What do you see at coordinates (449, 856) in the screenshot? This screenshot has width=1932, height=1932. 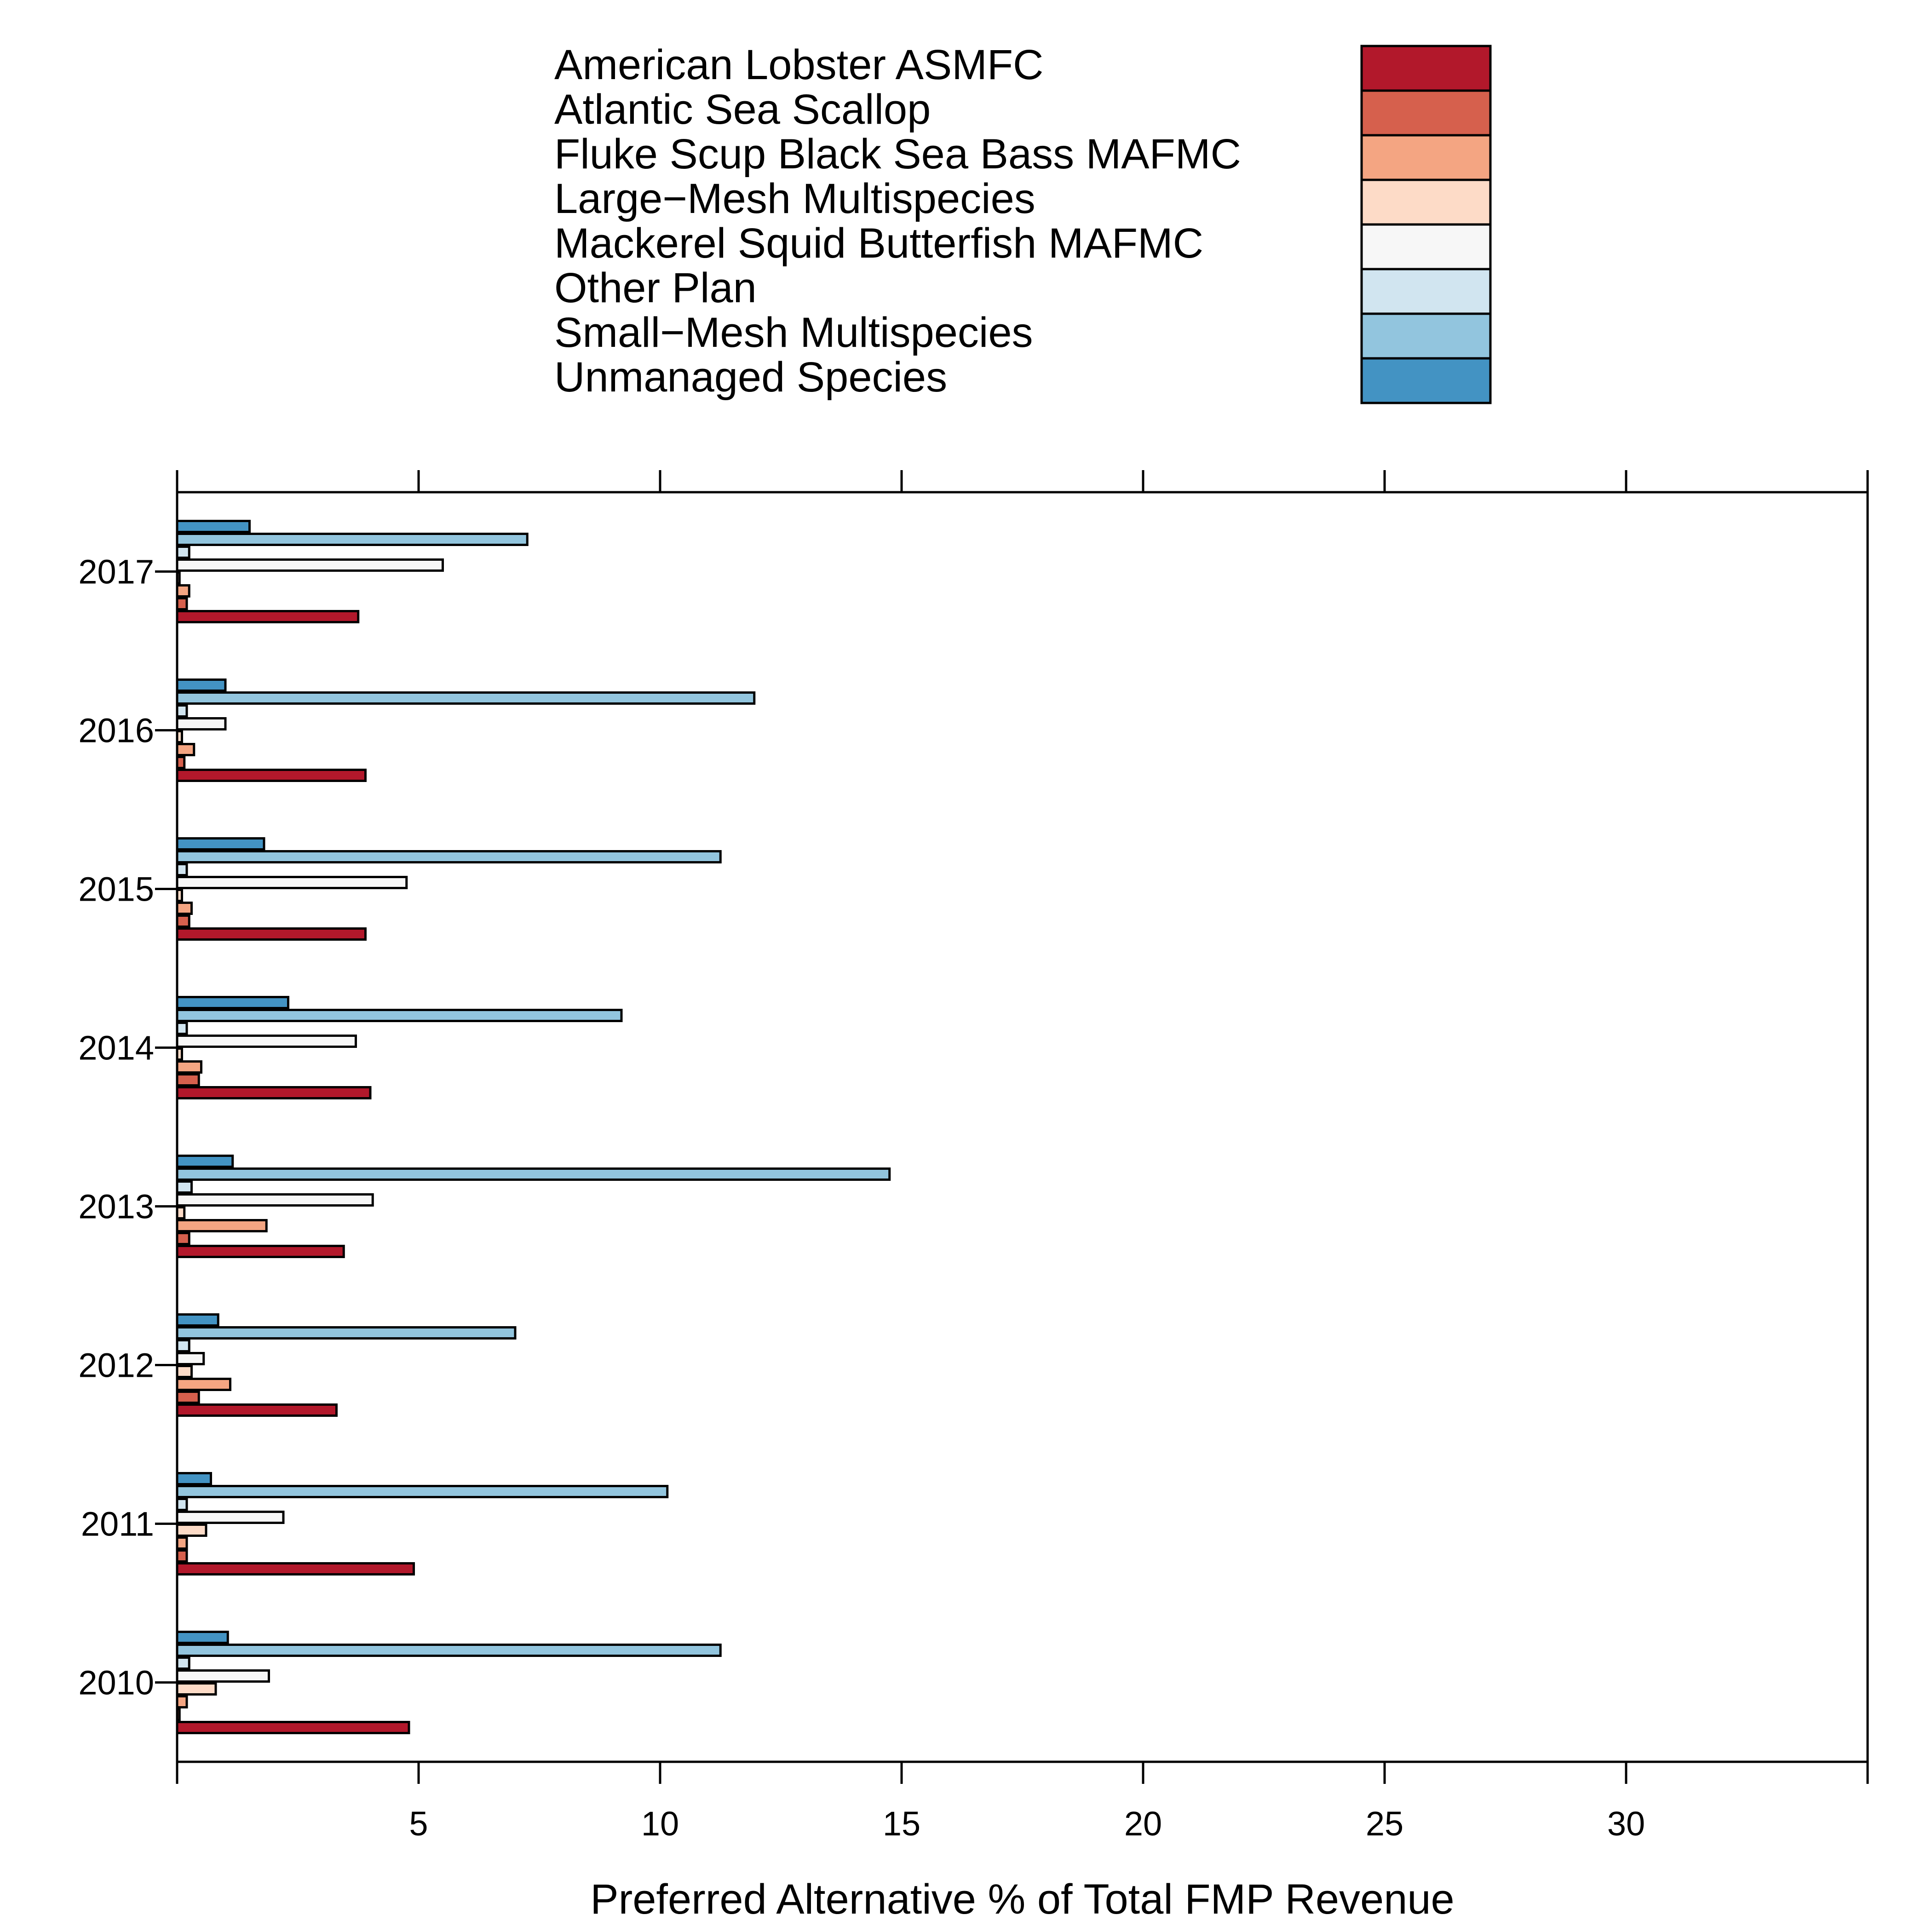 I see `bar-small-mesh-multispecies-2015` at bounding box center [449, 856].